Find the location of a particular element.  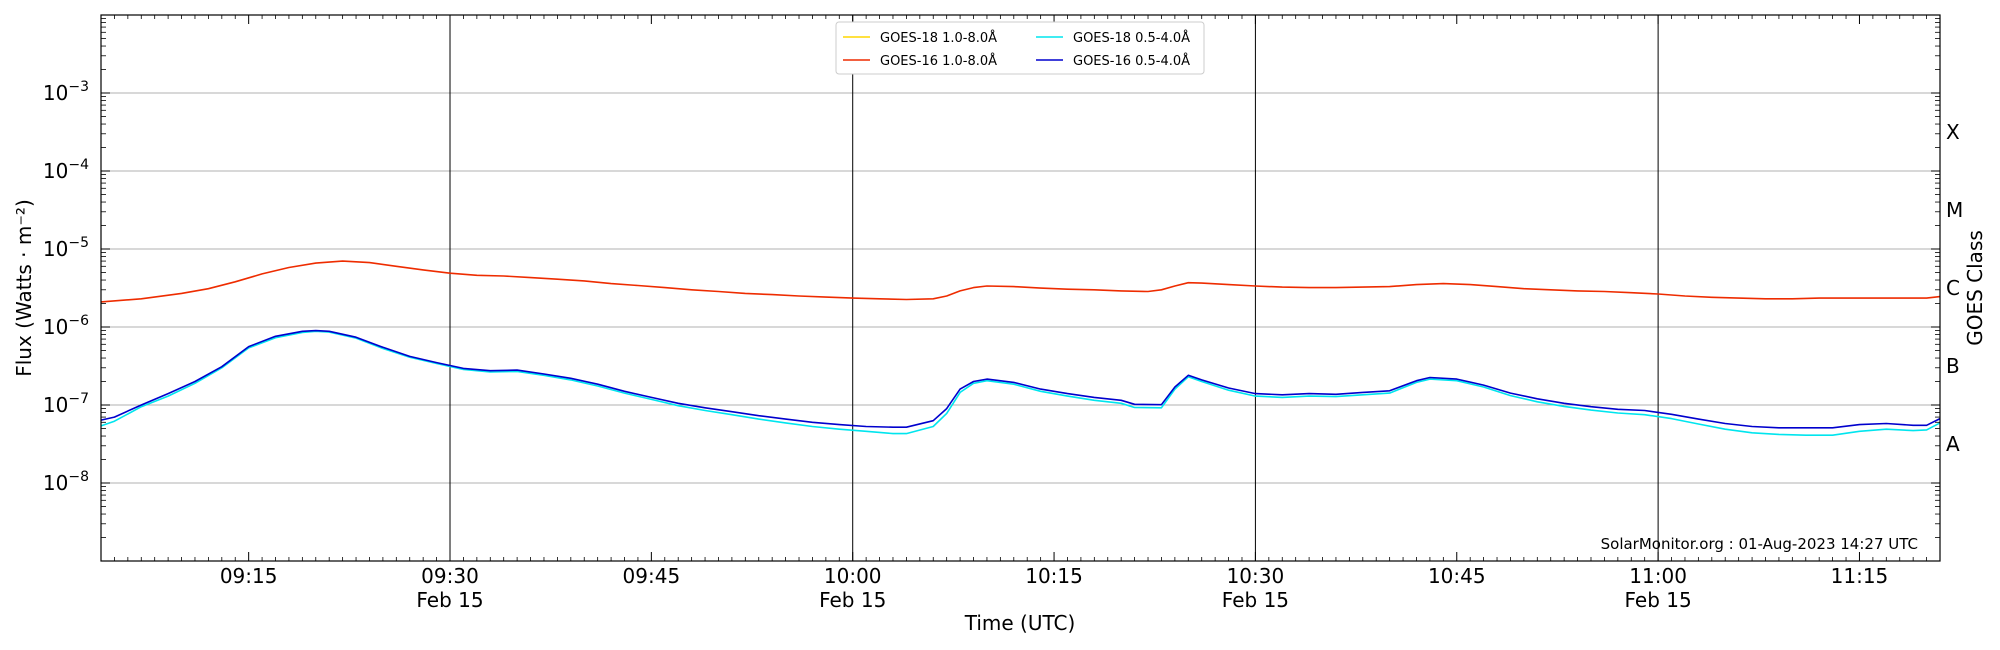

y-tick-label: 10⁻⁶ is located at coordinates (66, 326).